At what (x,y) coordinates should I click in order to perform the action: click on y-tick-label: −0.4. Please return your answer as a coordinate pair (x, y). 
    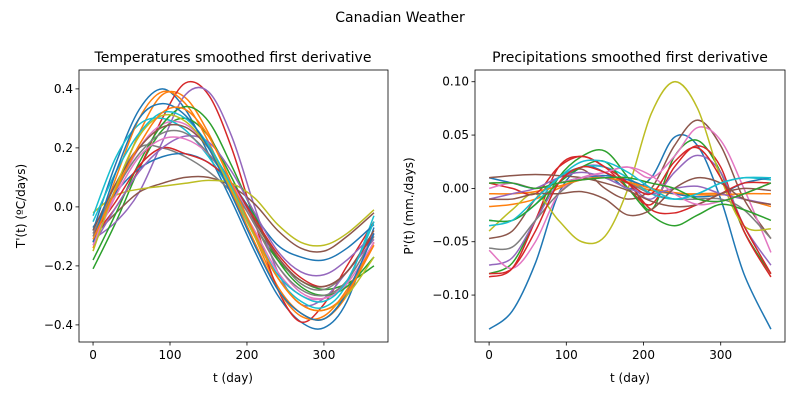
    Looking at the image, I should click on (58, 325).